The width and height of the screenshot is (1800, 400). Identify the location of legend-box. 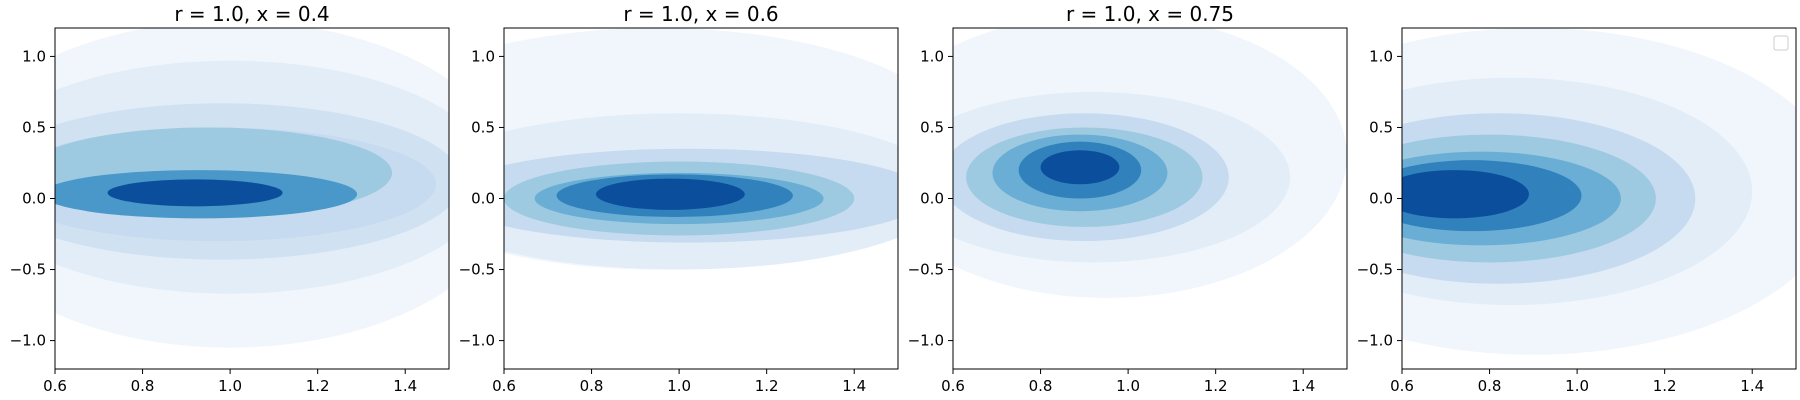
(1781, 43).